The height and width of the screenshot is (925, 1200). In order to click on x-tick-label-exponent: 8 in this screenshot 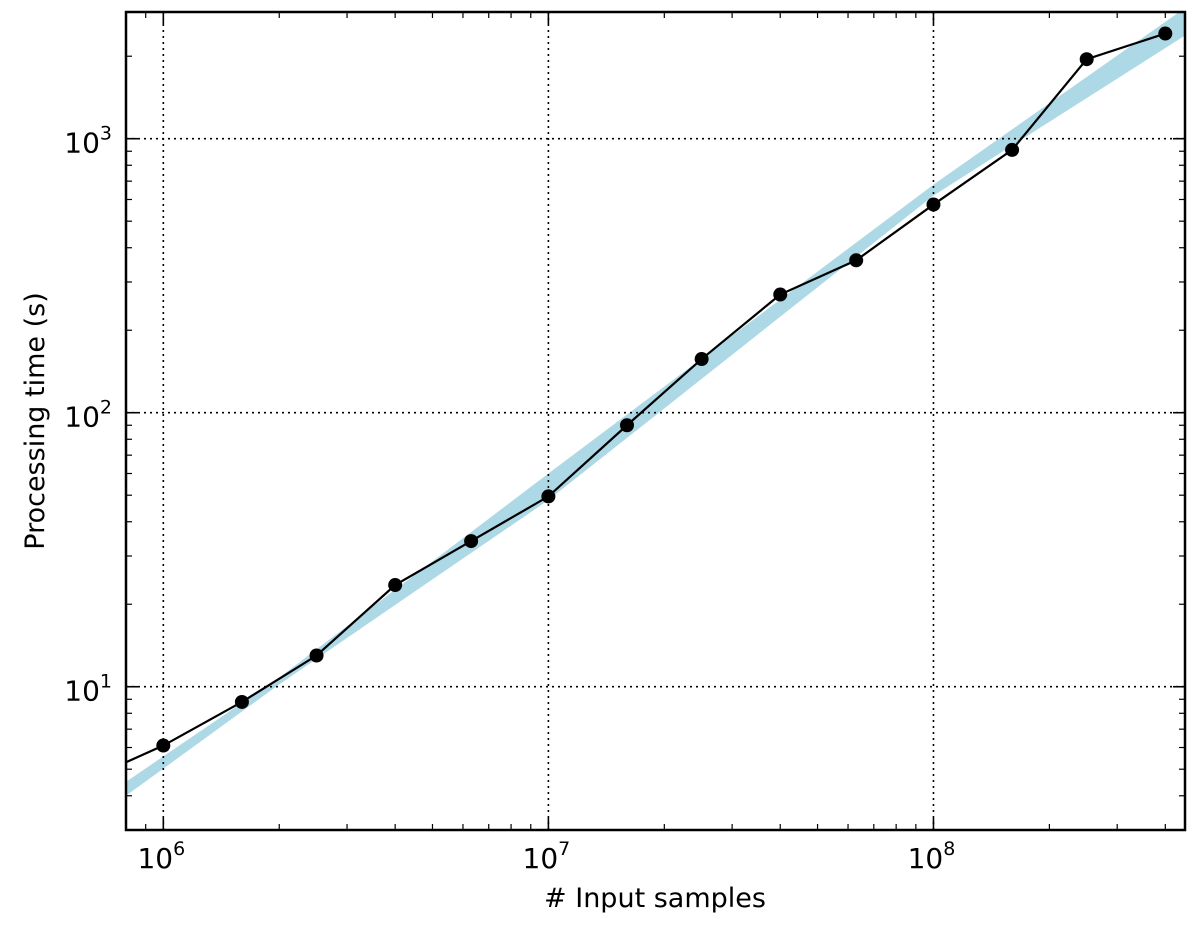, I will do `click(949, 849)`.